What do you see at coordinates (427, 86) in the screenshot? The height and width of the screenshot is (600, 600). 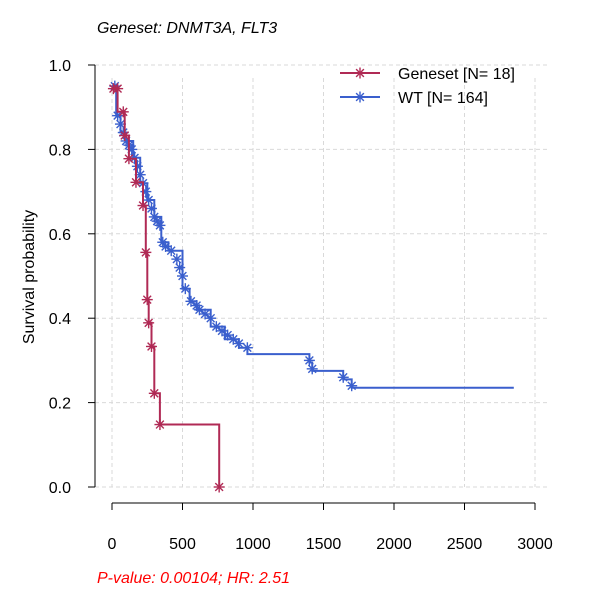 I see `legend: Geneset [N= 18] WT [N= 164]` at bounding box center [427, 86].